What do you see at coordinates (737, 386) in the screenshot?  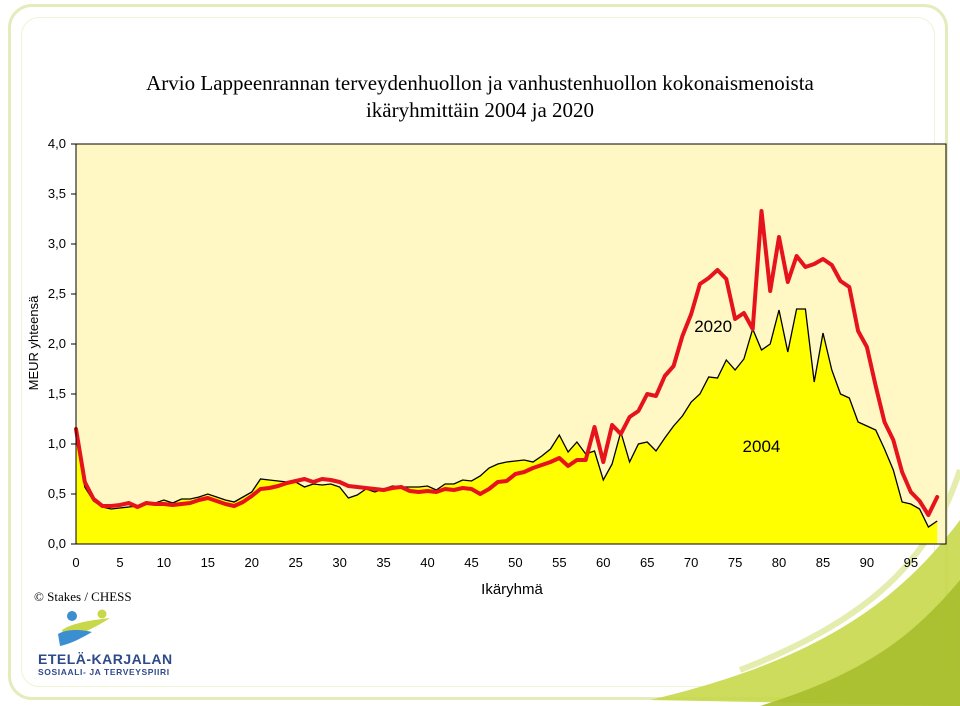 I see `annotation-layer: 2020 2004` at bounding box center [737, 386].